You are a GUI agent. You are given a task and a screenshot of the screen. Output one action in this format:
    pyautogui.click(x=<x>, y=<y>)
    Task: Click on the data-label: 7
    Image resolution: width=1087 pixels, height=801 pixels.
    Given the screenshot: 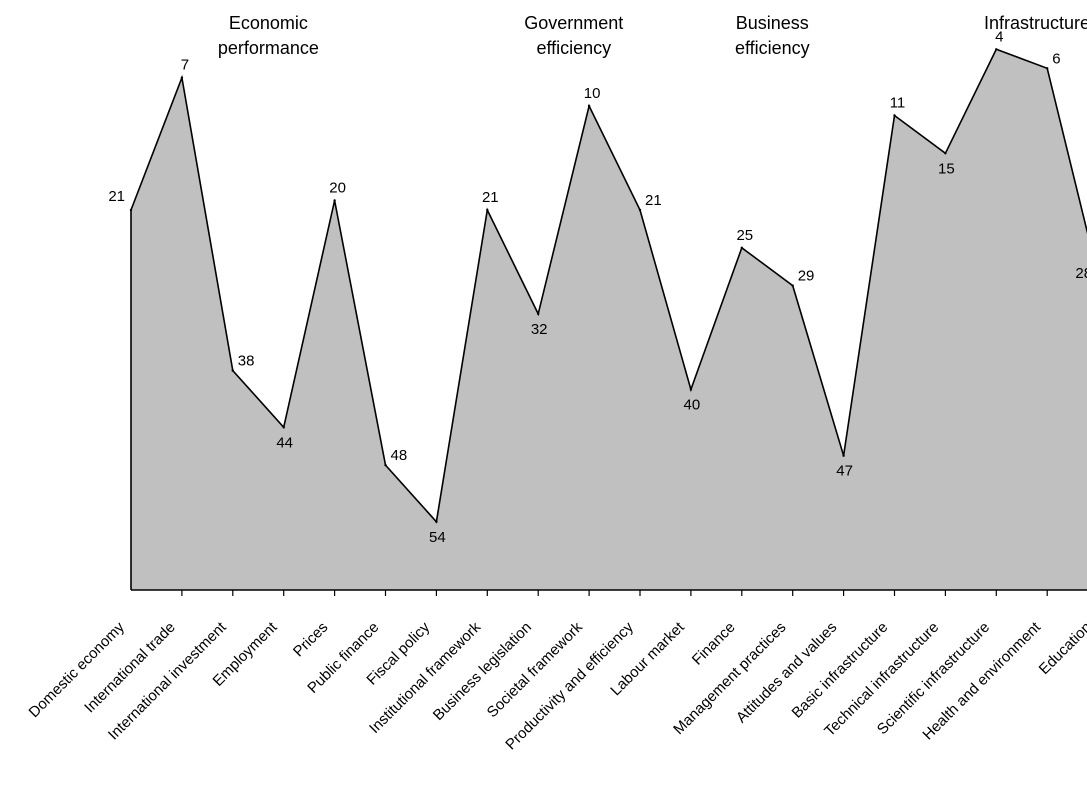 What is the action you would take?
    pyautogui.click(x=185, y=65)
    